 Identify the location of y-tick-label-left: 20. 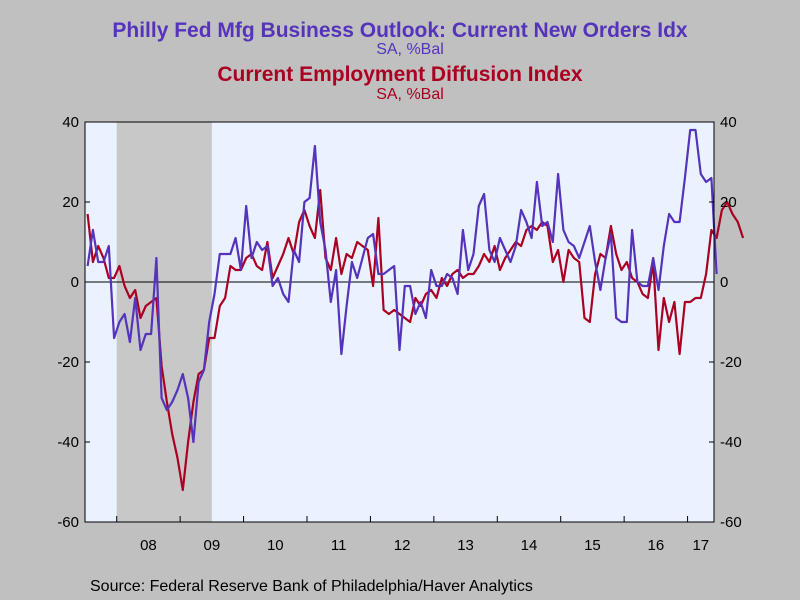
(70, 202).